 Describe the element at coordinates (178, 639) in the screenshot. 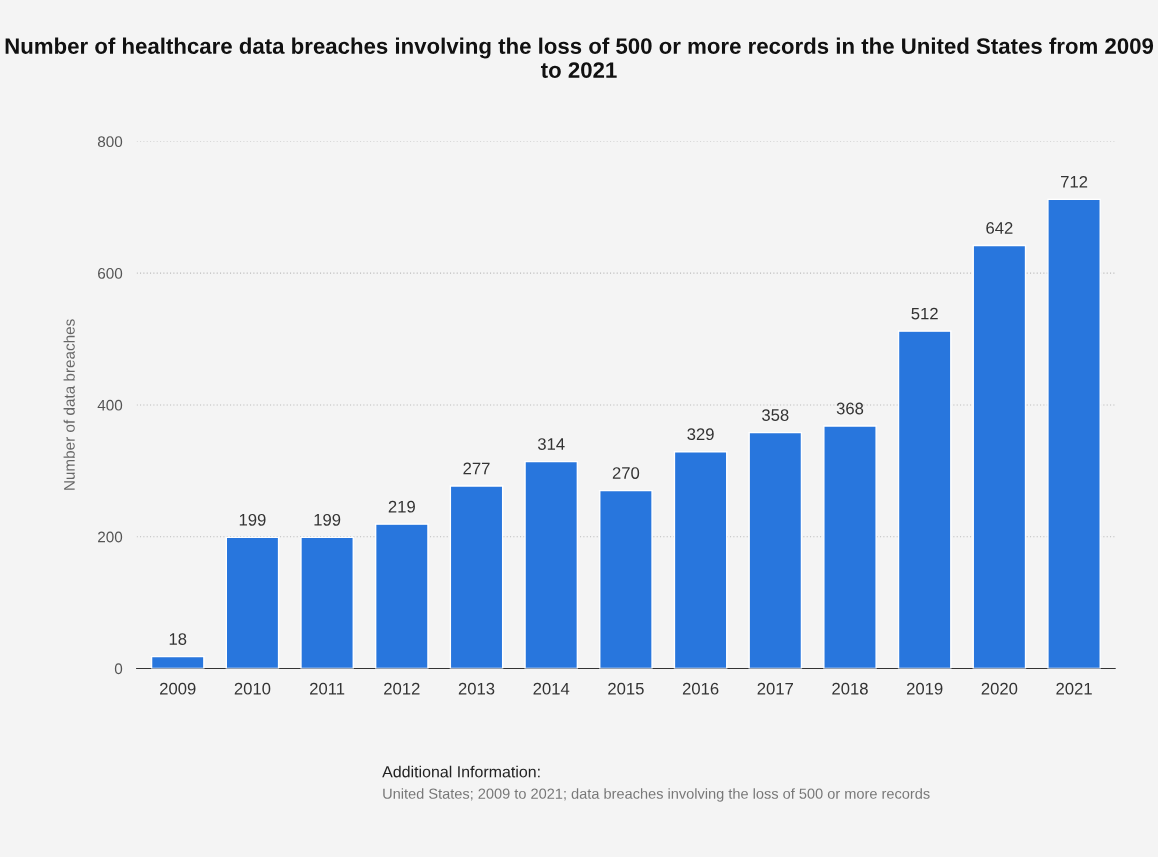

I see `data-label: 18` at that location.